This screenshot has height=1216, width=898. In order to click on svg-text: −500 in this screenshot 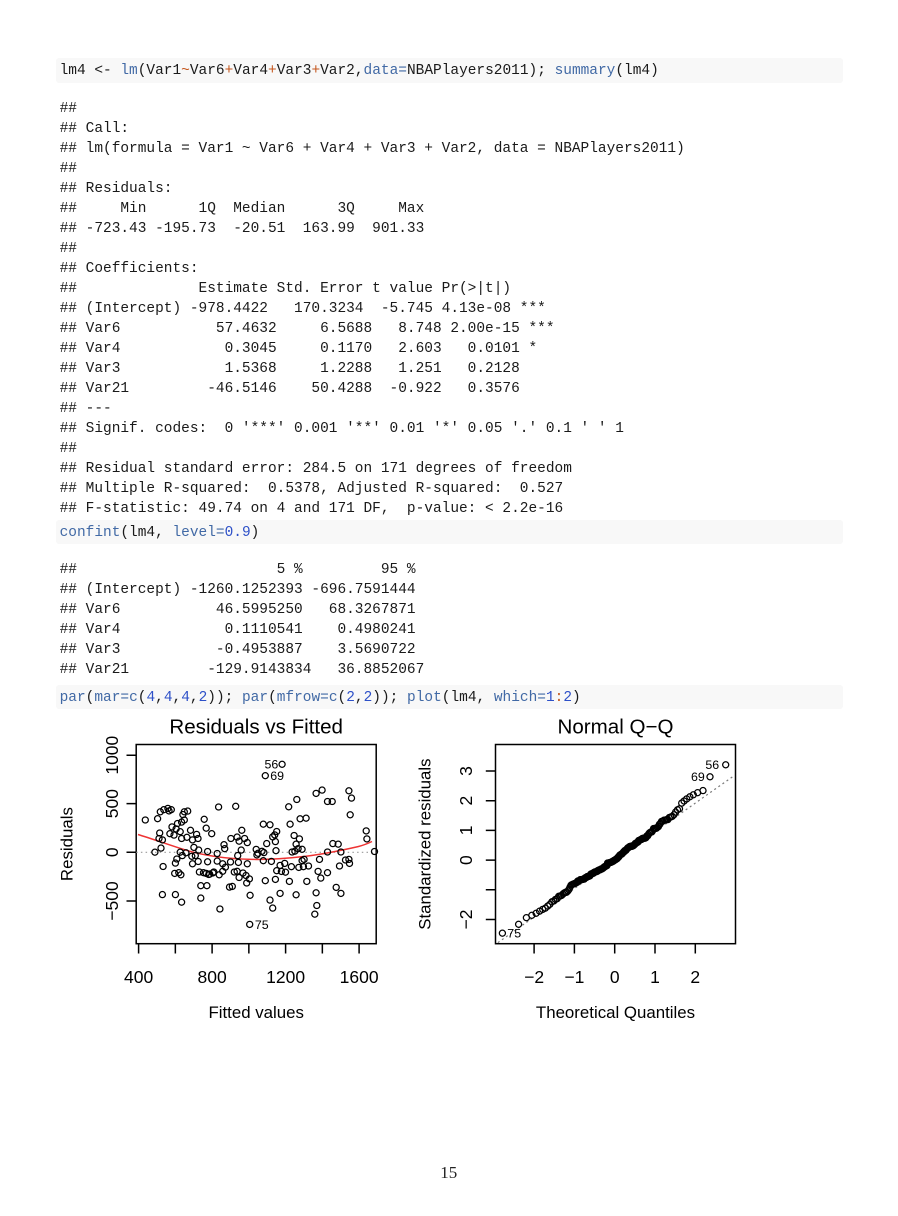, I will do `click(112, 901)`.